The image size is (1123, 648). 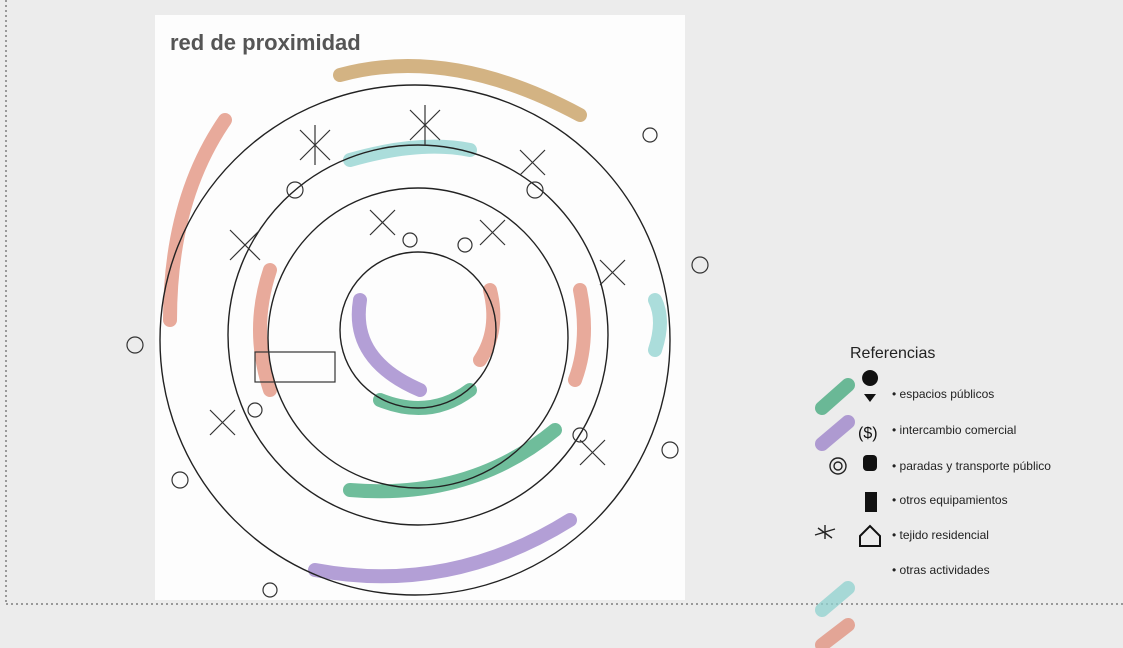 What do you see at coordinates (954, 430) in the screenshot?
I see `legend-item: • intercambio comercial` at bounding box center [954, 430].